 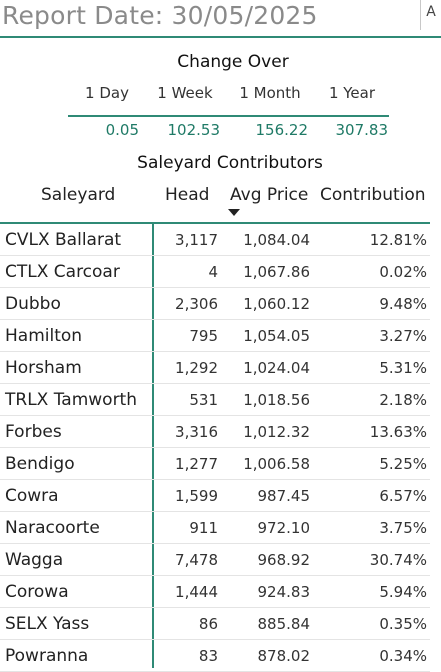 What do you see at coordinates (276, 432) in the screenshot?
I see `avg-price-cell: 1,012.32` at bounding box center [276, 432].